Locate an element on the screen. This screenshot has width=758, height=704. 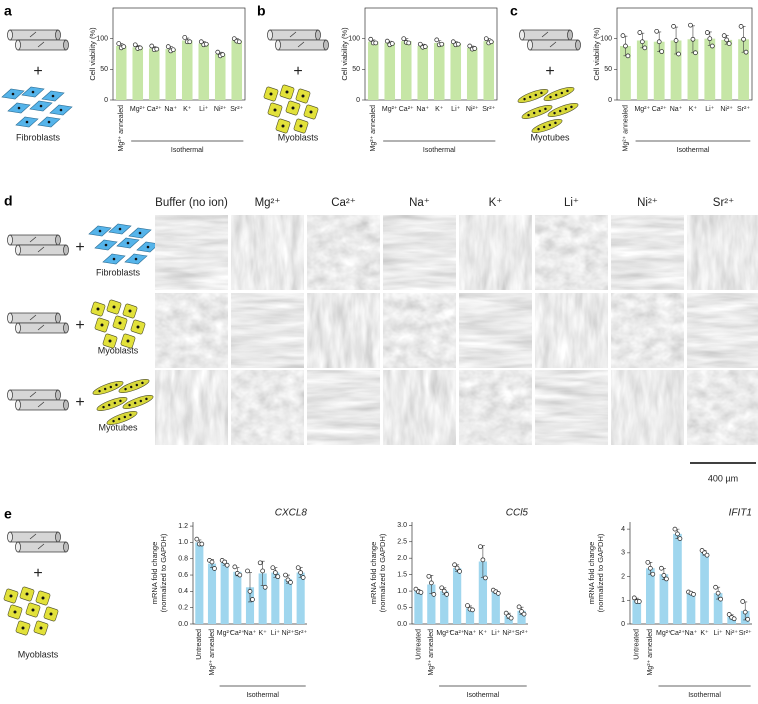
y-tick-label: 1.5 is located at coordinates (402, 574).